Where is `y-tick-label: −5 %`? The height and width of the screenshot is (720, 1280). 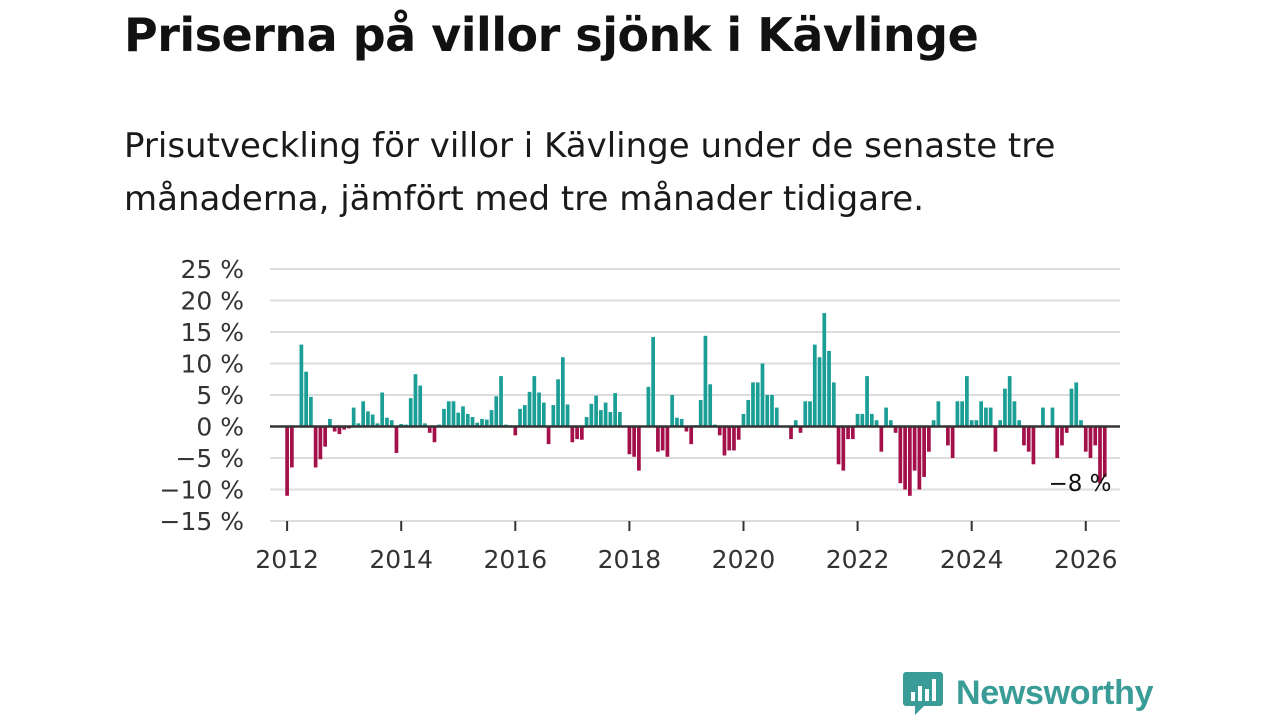 y-tick-label: −5 % is located at coordinates (209, 458).